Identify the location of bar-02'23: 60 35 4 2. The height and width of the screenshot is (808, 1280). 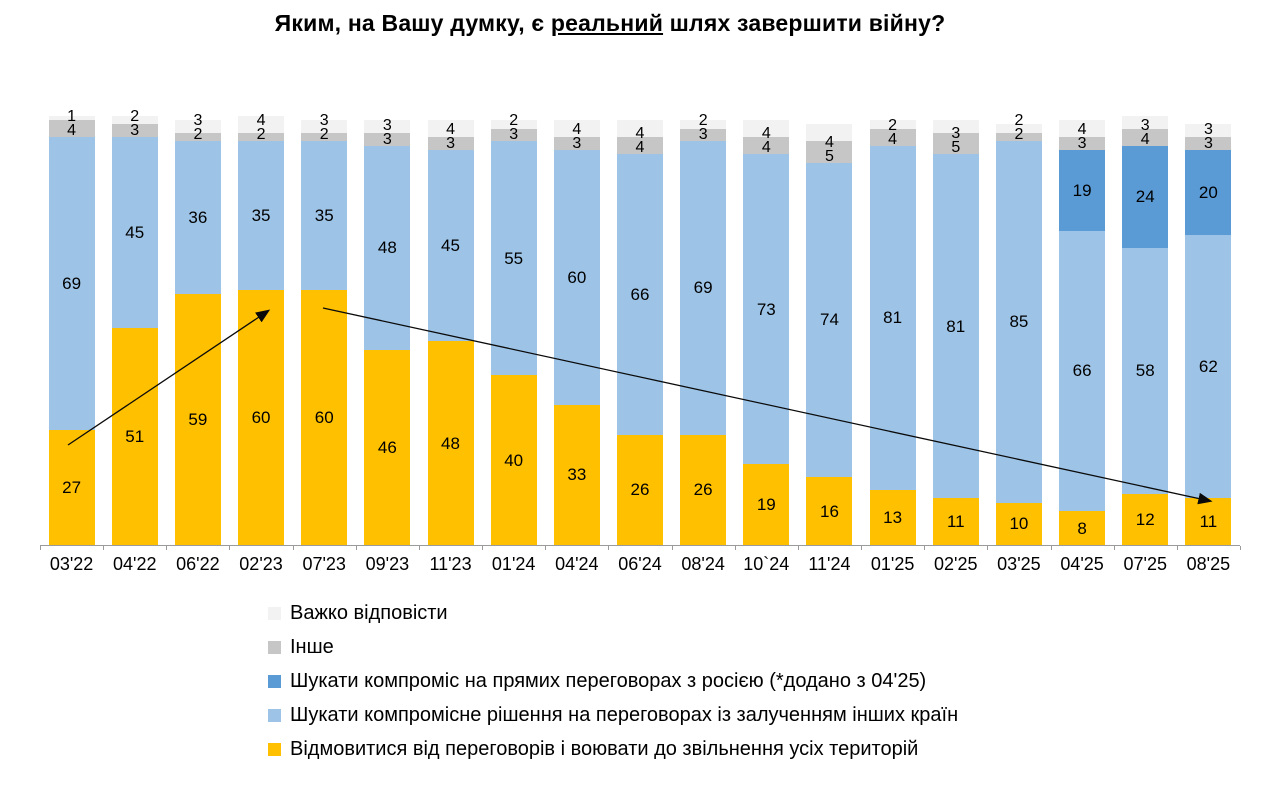
(261, 329).